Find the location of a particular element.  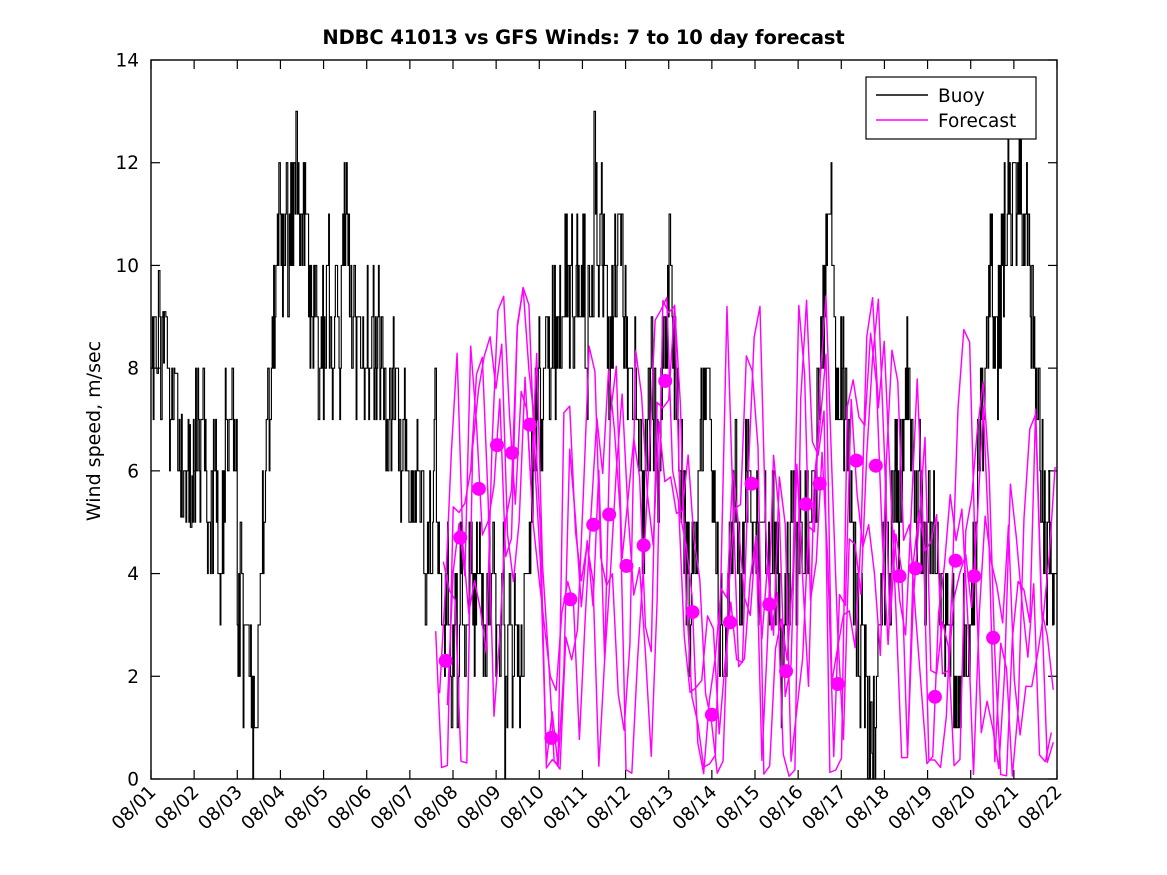

x-tick-label: 08/05 is located at coordinates (307, 808).